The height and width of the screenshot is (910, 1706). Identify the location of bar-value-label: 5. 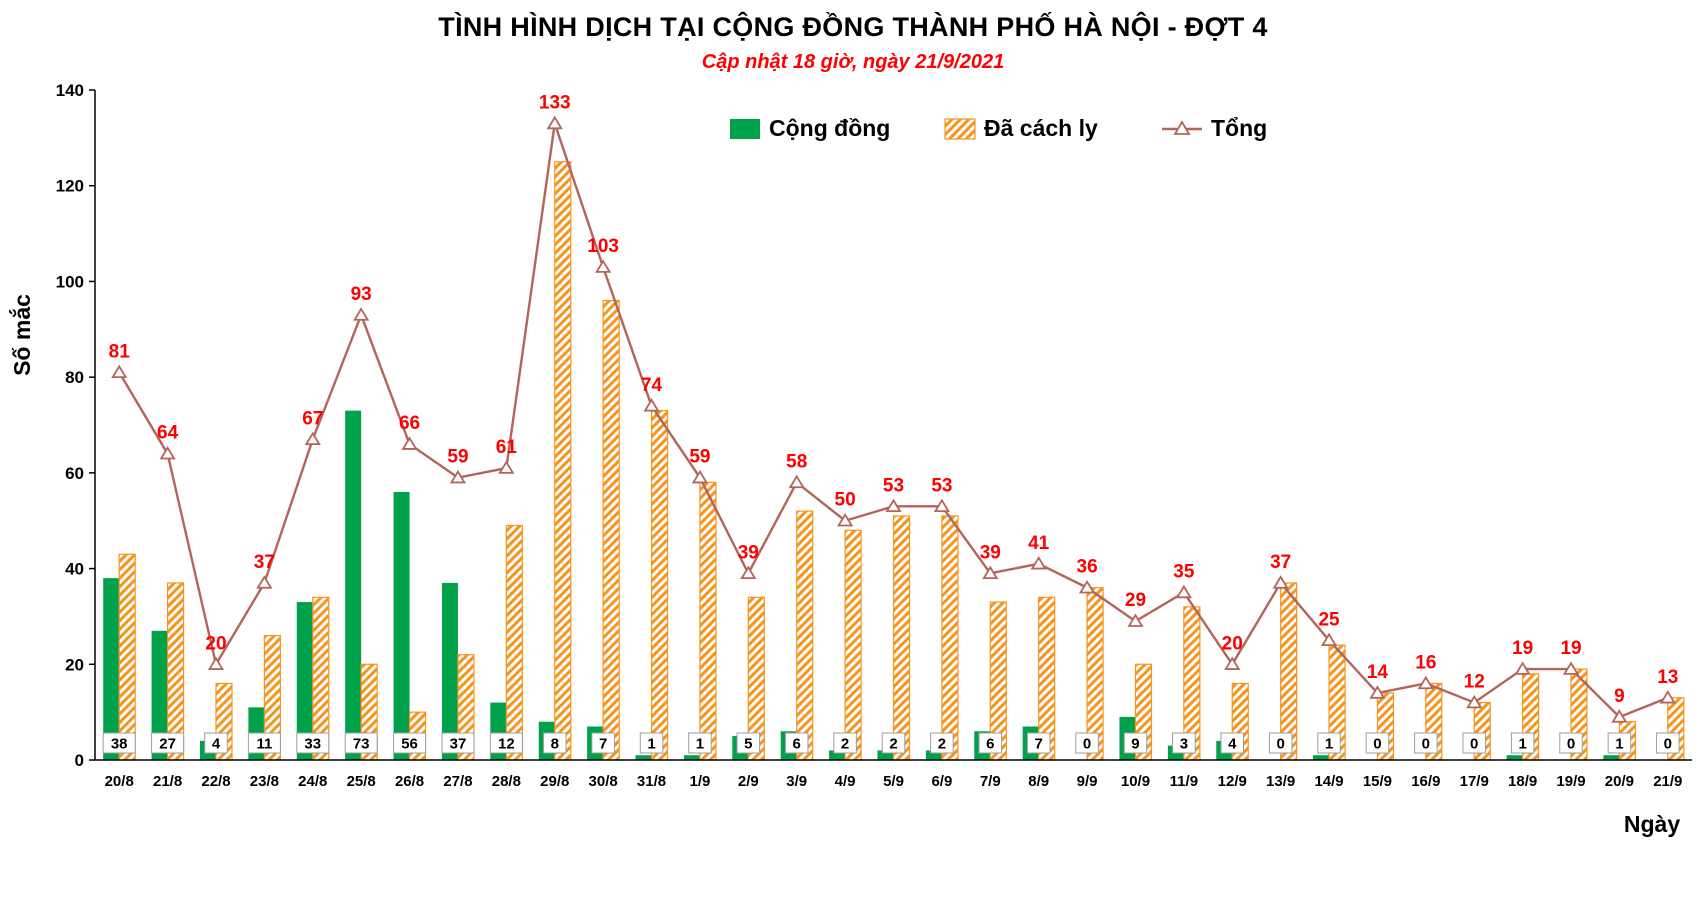
(748, 744).